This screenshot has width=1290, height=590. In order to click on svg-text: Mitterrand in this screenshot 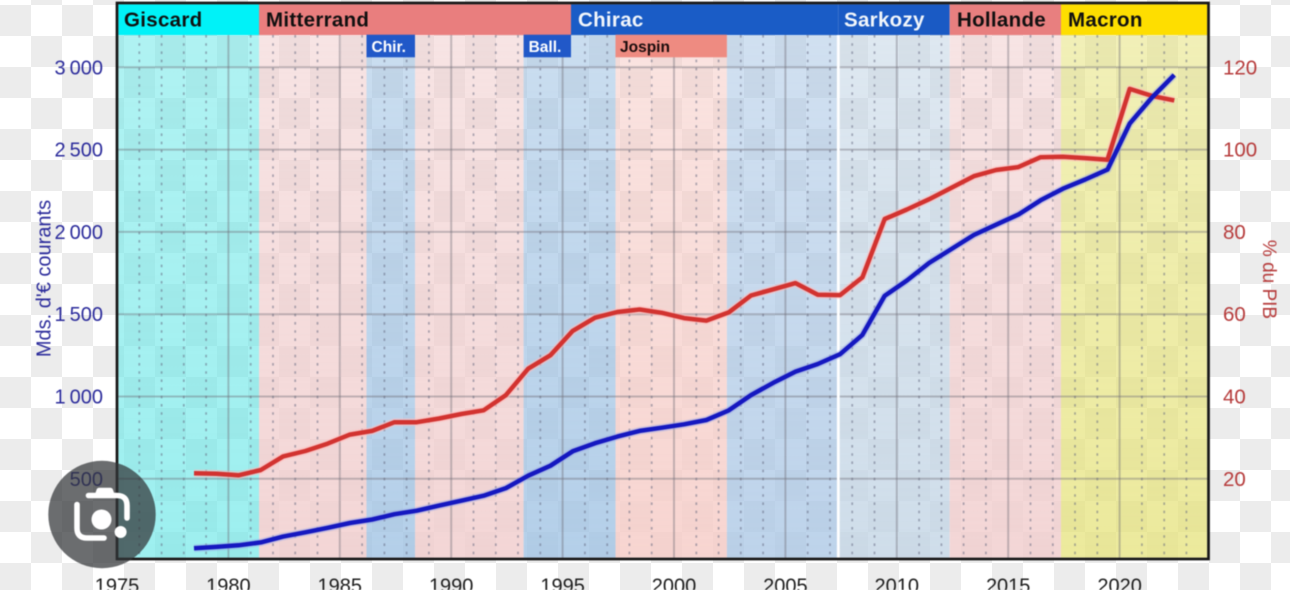, I will do `click(317, 20)`.